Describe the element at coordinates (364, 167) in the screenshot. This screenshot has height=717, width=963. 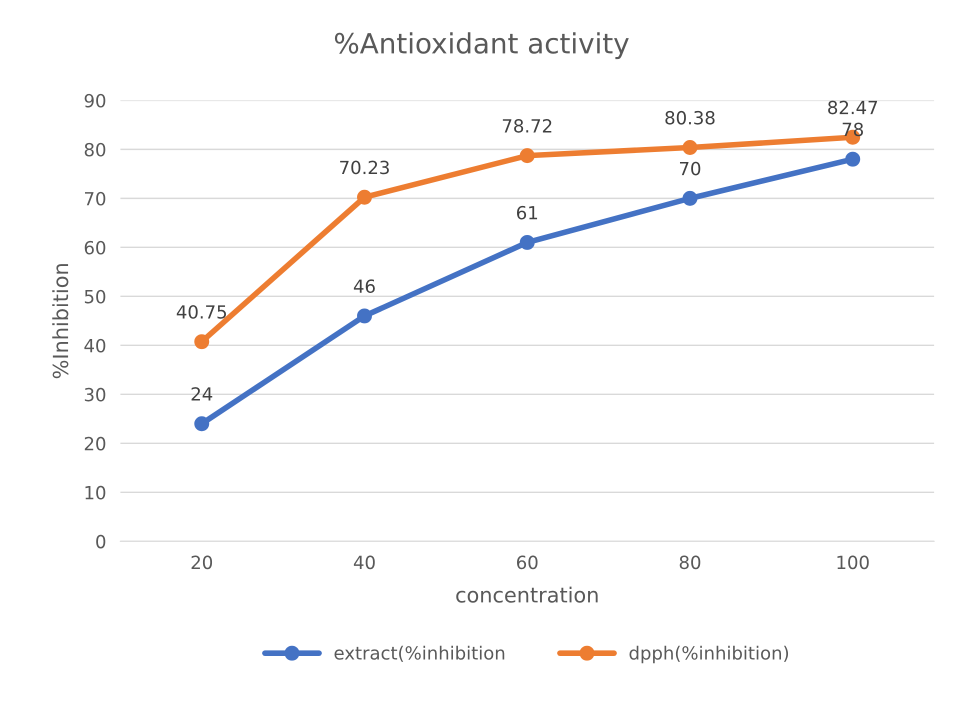
I see `data-label: 70.23` at that location.